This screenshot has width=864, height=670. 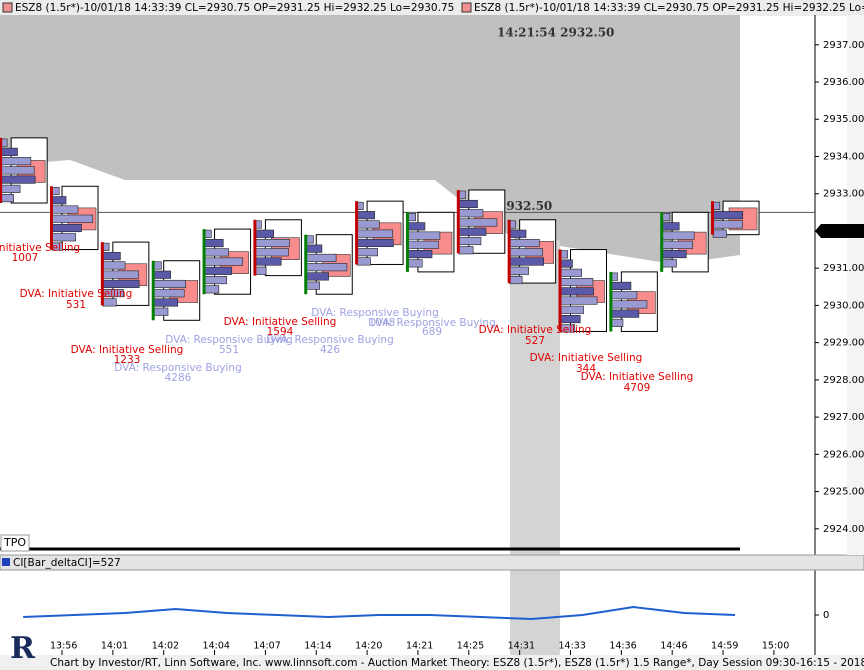 What do you see at coordinates (15, 543) in the screenshot?
I see `tpo-box` at bounding box center [15, 543].